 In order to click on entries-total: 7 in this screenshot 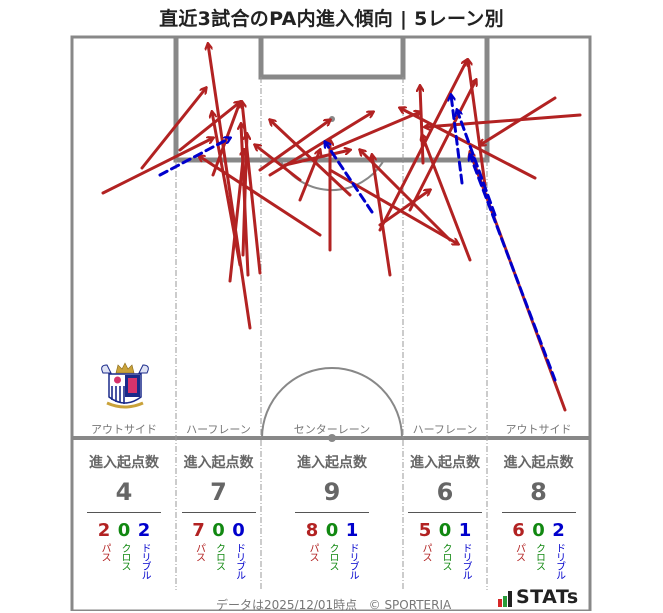, I will do `click(218, 492)`.